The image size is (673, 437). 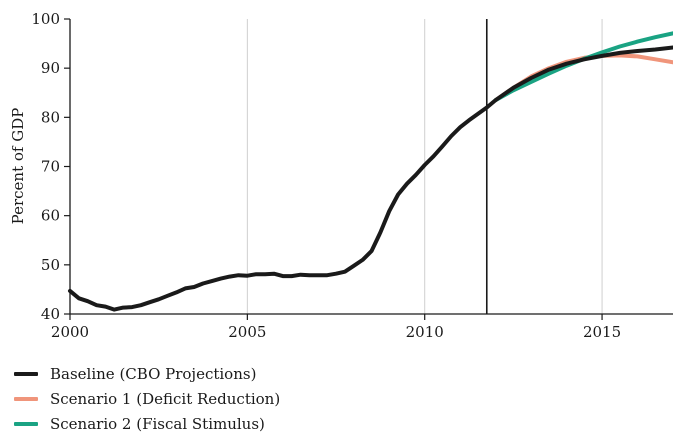 I want to click on legend-item-scenario-2: Scenario 2 (Fiscal Stimulus), so click(x=147, y=423).